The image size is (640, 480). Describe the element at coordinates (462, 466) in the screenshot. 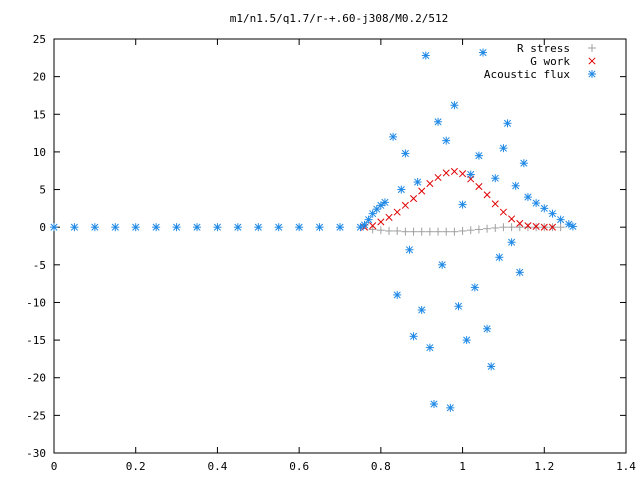

I see `x-tick-label: 1` at that location.